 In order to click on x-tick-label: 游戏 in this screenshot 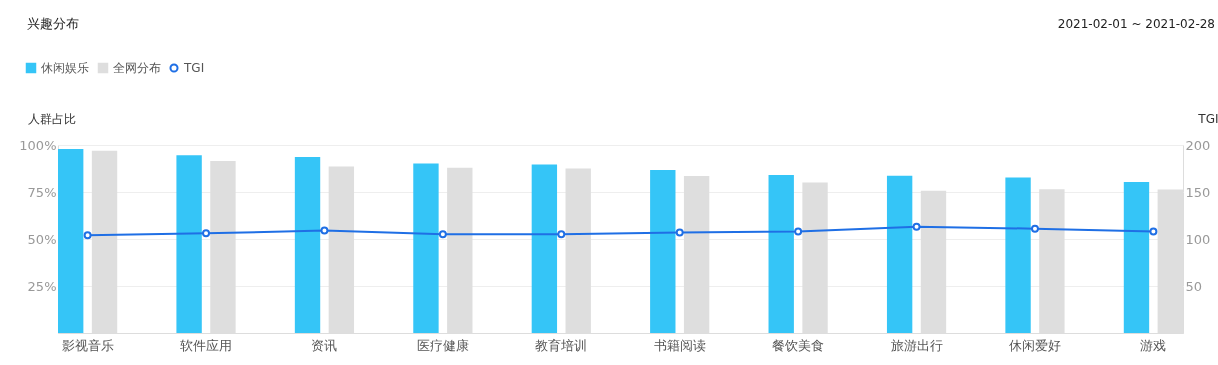, I will do `click(1153, 345)`.